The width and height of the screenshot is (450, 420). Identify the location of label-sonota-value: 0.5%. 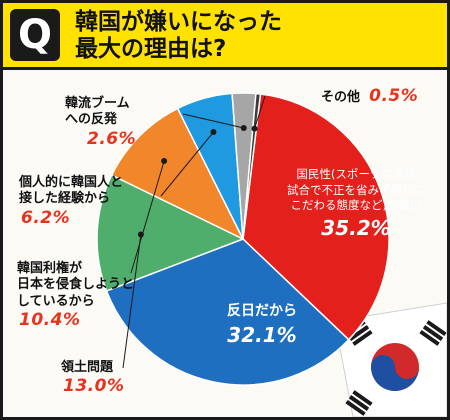
(394, 96).